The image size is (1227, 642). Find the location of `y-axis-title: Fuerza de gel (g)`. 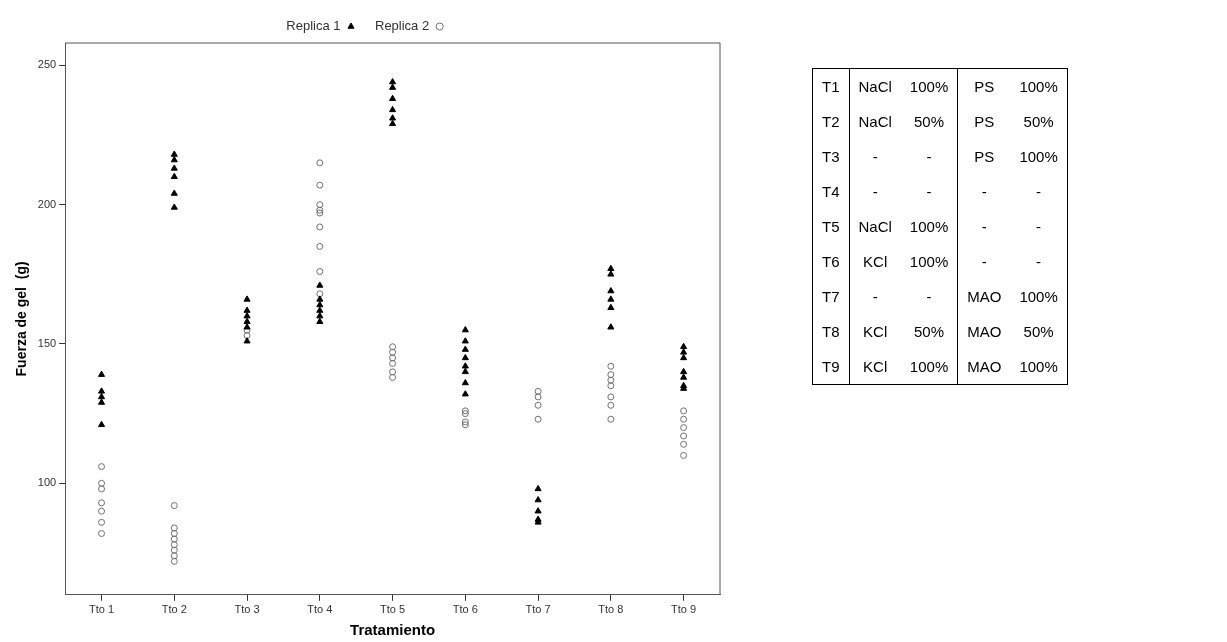

y-axis-title: Fuerza de gel (g) is located at coordinates (21, 319).